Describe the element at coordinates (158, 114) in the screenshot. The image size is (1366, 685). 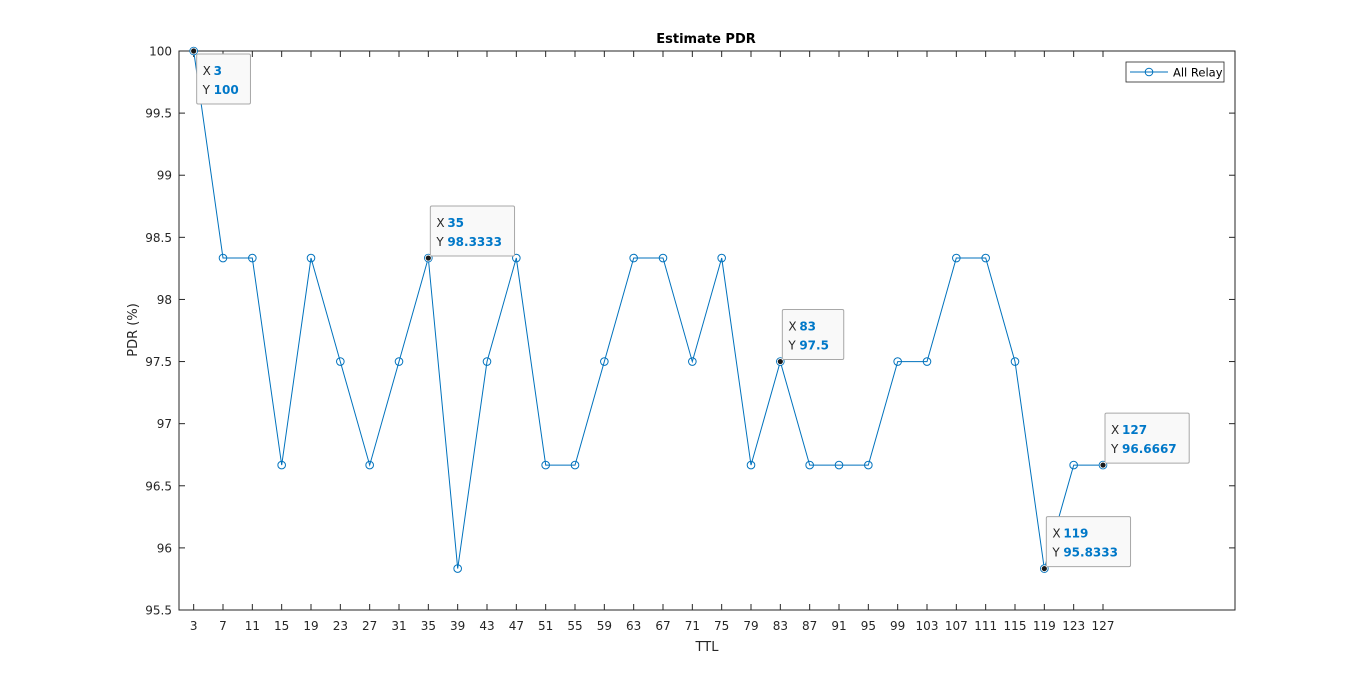
I see `y-tick-label: 99.5` at that location.